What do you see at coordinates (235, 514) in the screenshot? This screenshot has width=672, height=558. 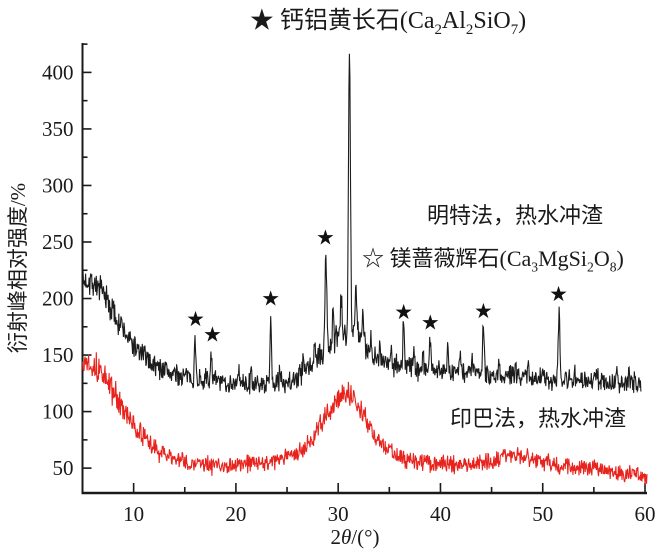 I see `x-tick-label: 20` at bounding box center [235, 514].